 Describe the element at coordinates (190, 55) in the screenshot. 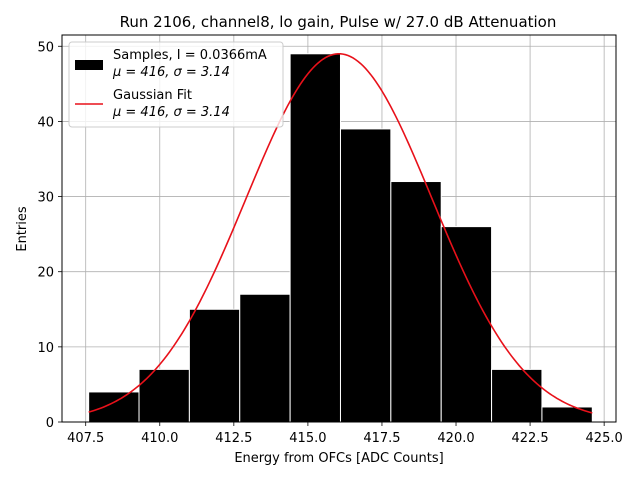

I see `legend-label-samples: Samples, I = 0.0366mA` at that location.